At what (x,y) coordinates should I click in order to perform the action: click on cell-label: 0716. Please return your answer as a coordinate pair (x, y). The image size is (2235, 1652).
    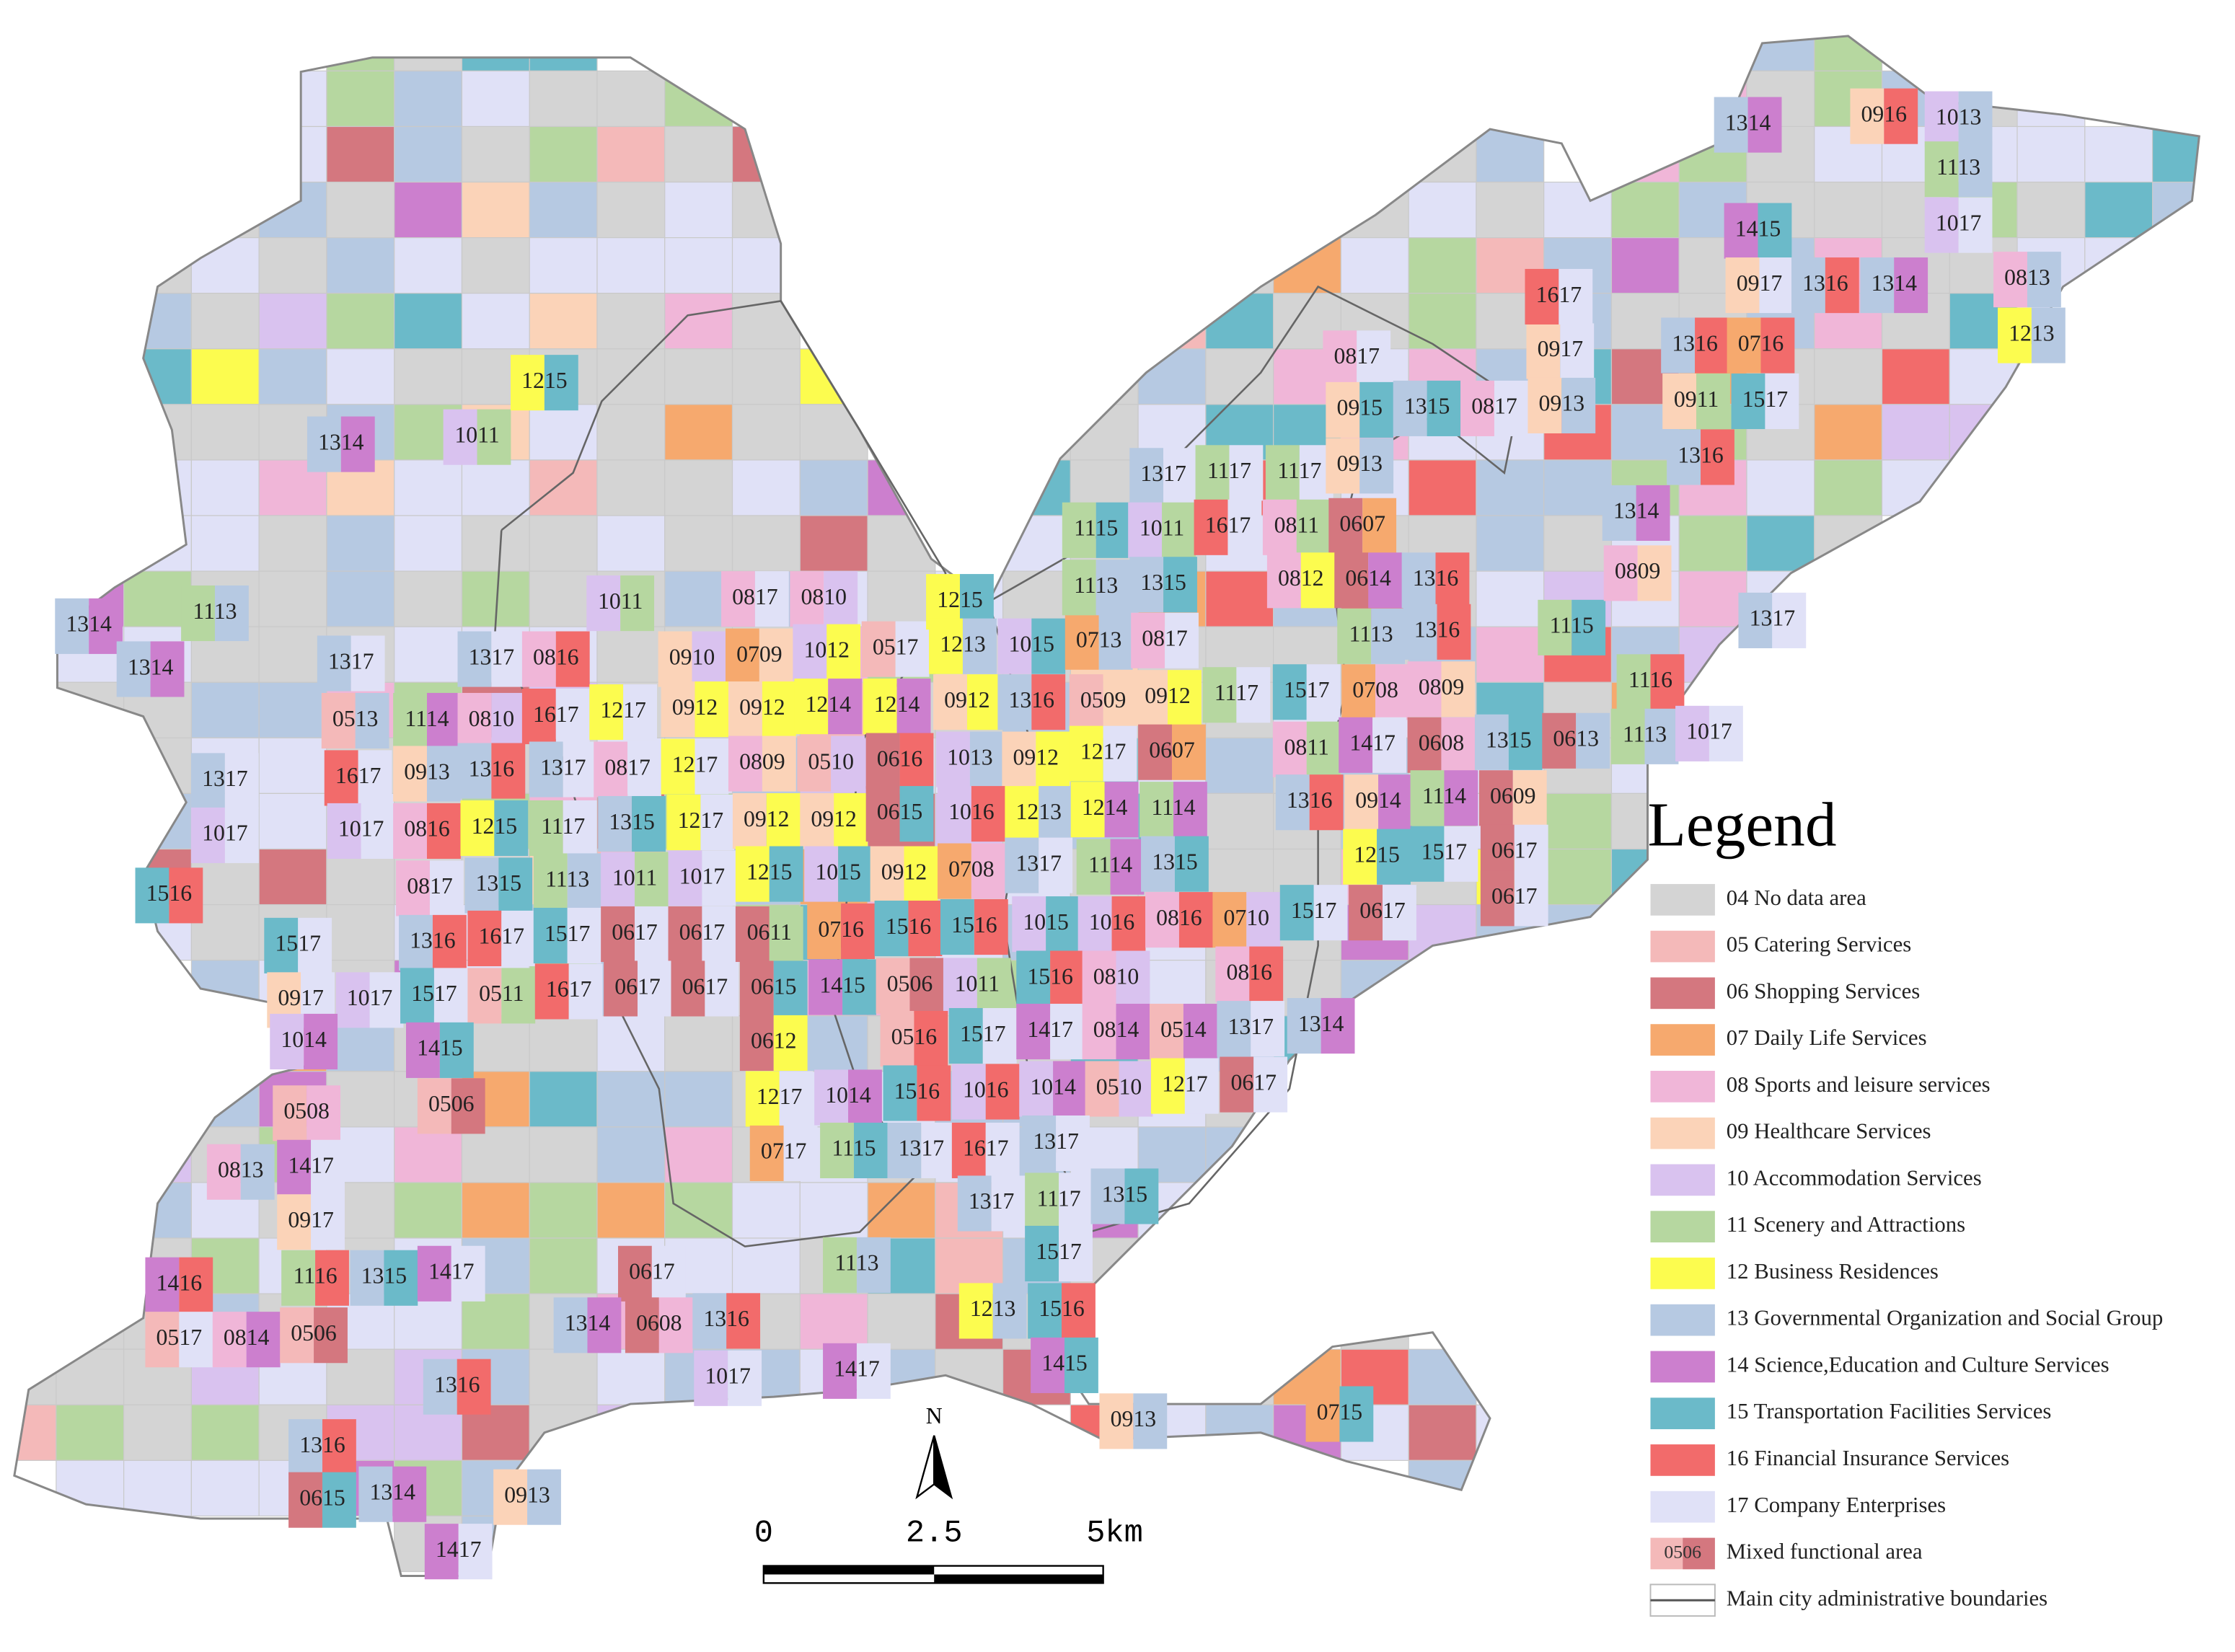
    Looking at the image, I should click on (841, 929).